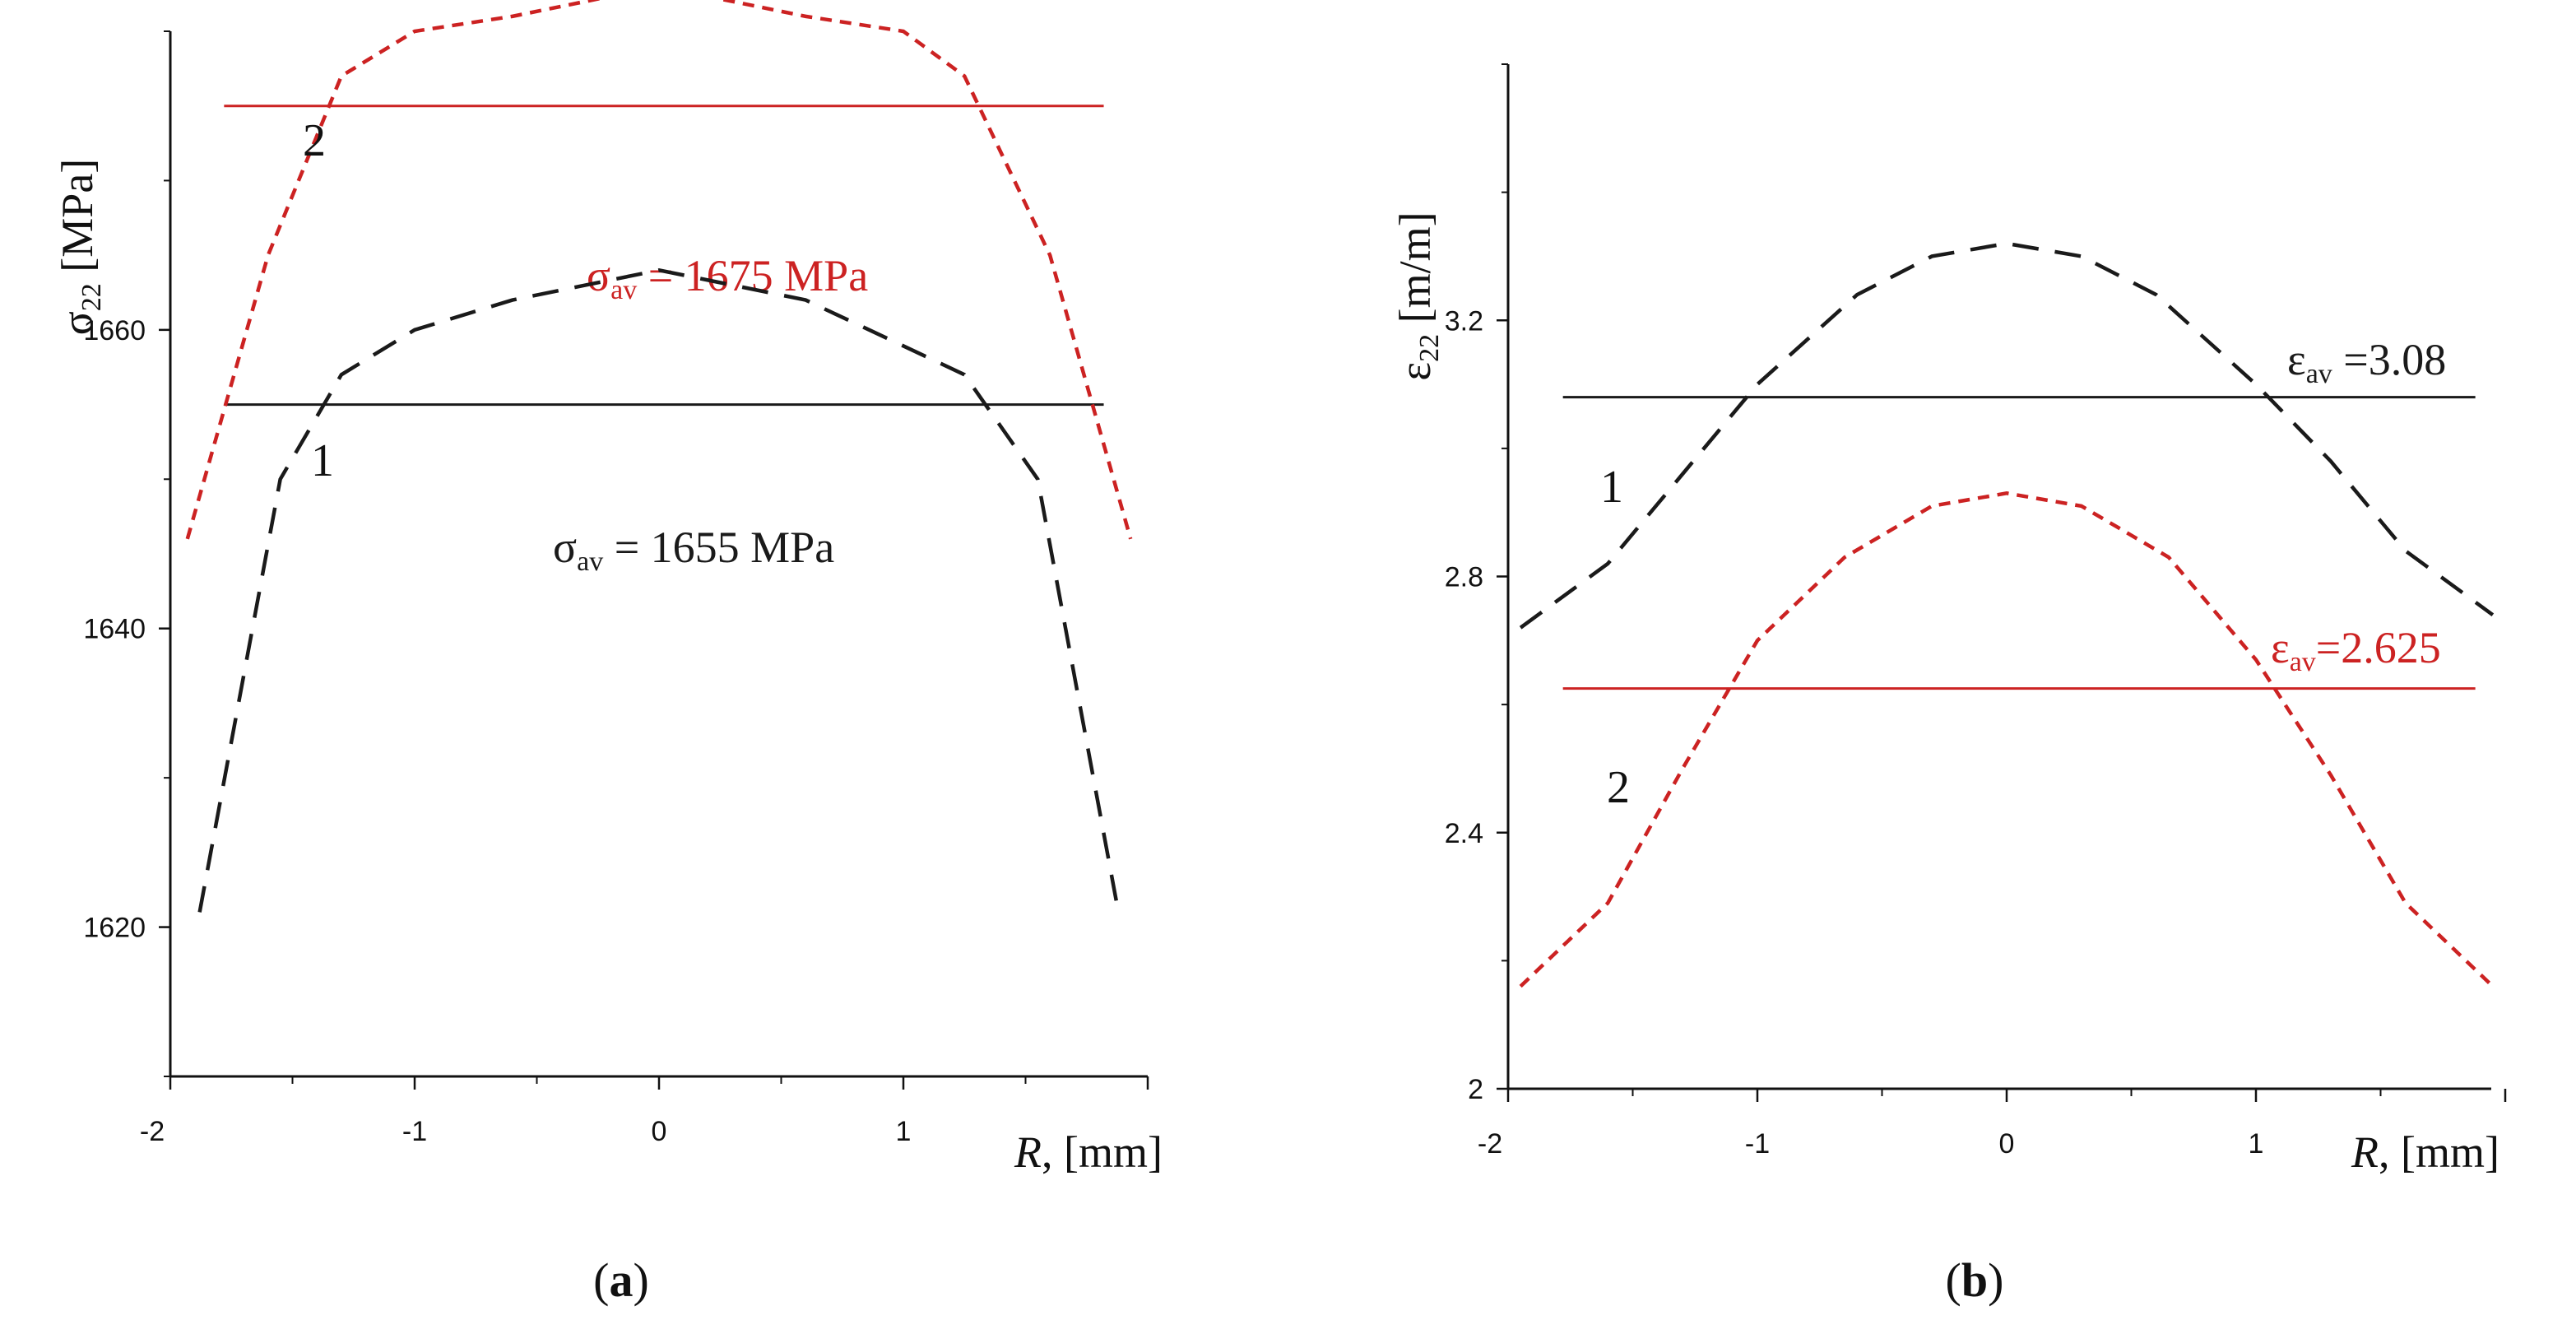 The width and height of the screenshot is (2576, 1334). What do you see at coordinates (2366, 362) in the screenshot?
I see `average-label: εav =3.08` at bounding box center [2366, 362].